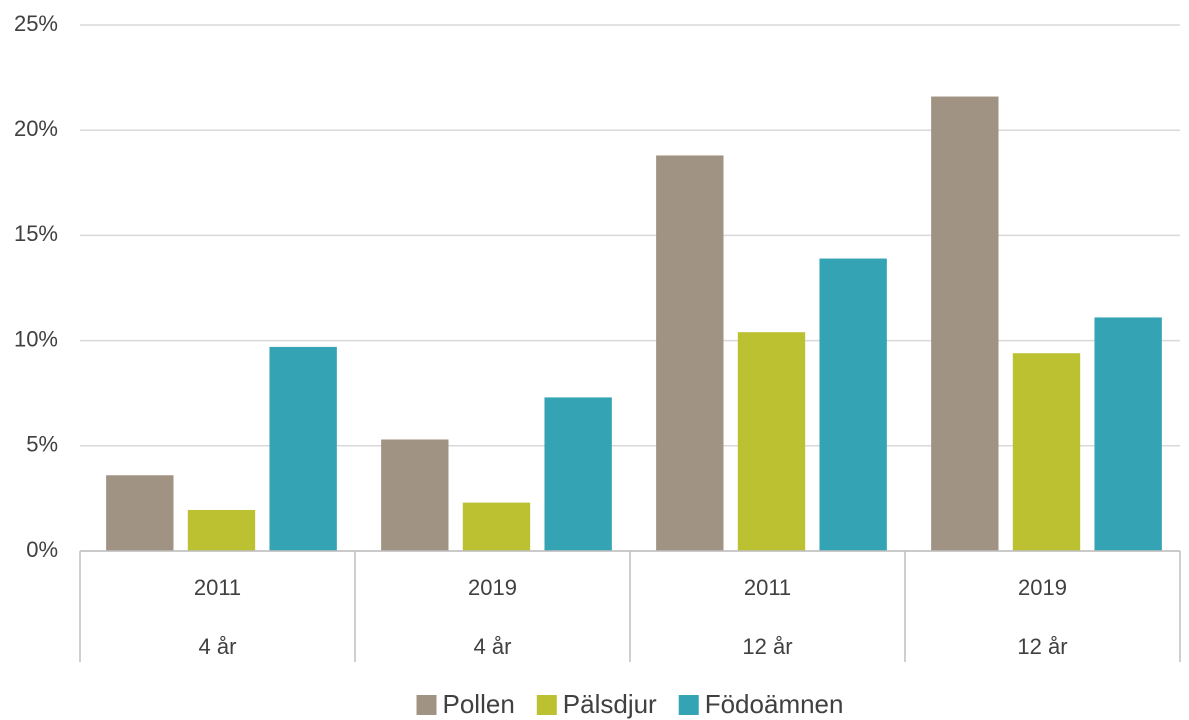 The height and width of the screenshot is (720, 1189). Describe the element at coordinates (42, 444) in the screenshot. I see `y-tick-label: 5%` at that location.